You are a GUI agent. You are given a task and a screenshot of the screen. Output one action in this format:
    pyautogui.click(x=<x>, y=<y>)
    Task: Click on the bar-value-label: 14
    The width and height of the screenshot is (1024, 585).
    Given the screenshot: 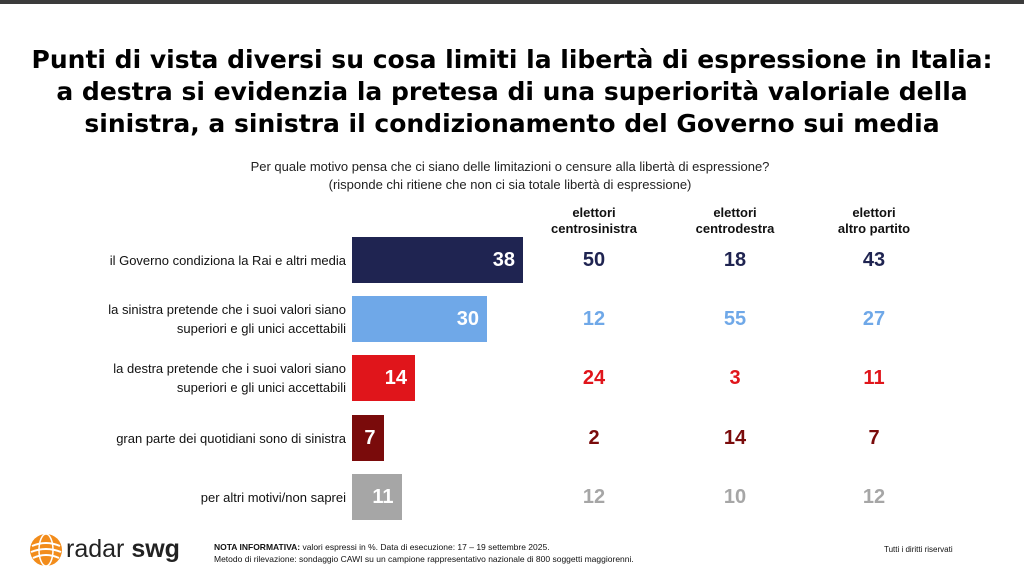 What is the action you would take?
    pyautogui.click(x=395, y=378)
    